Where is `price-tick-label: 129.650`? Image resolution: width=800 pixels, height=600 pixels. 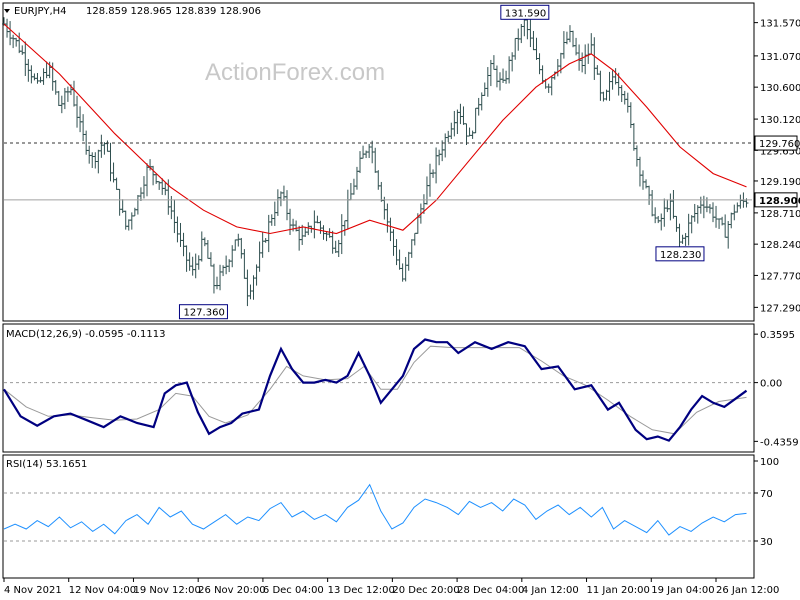 price-tick-label: 129.650 is located at coordinates (780, 151).